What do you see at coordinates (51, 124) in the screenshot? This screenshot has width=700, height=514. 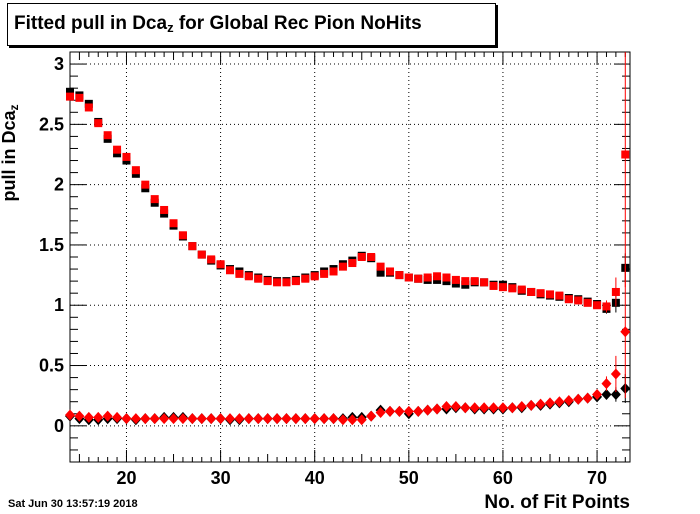 I see `y-tick-label: 2.5` at bounding box center [51, 124].